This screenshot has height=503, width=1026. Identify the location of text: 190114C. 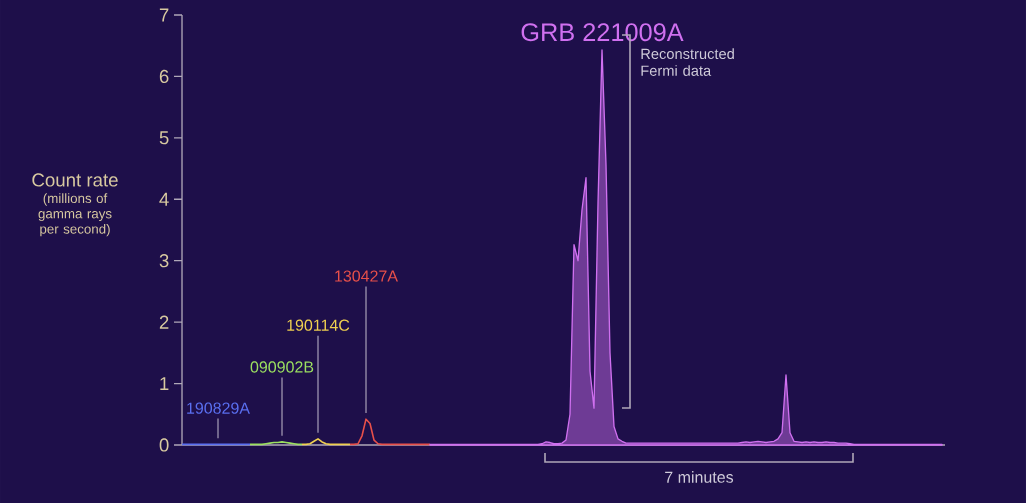
(318, 325).